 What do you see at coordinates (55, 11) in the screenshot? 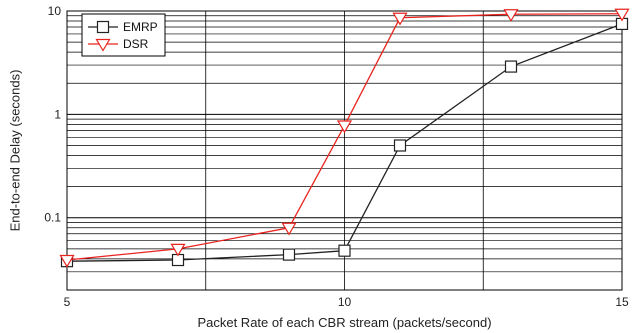
I see `y-tick-label: 10` at bounding box center [55, 11].